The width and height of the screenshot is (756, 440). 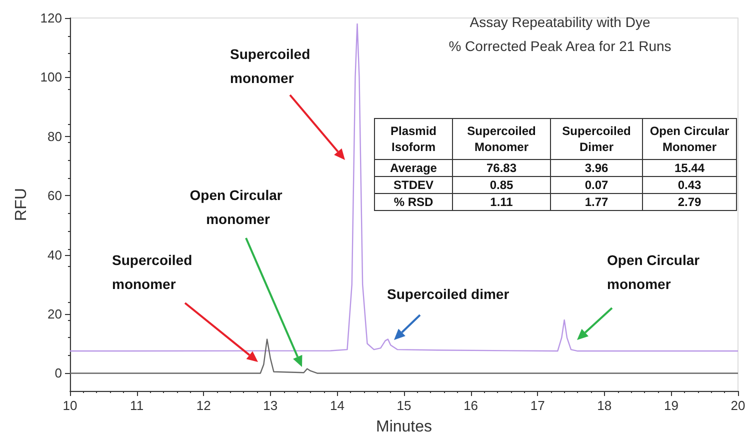 I want to click on annotation: 1.77, so click(x=596, y=202).